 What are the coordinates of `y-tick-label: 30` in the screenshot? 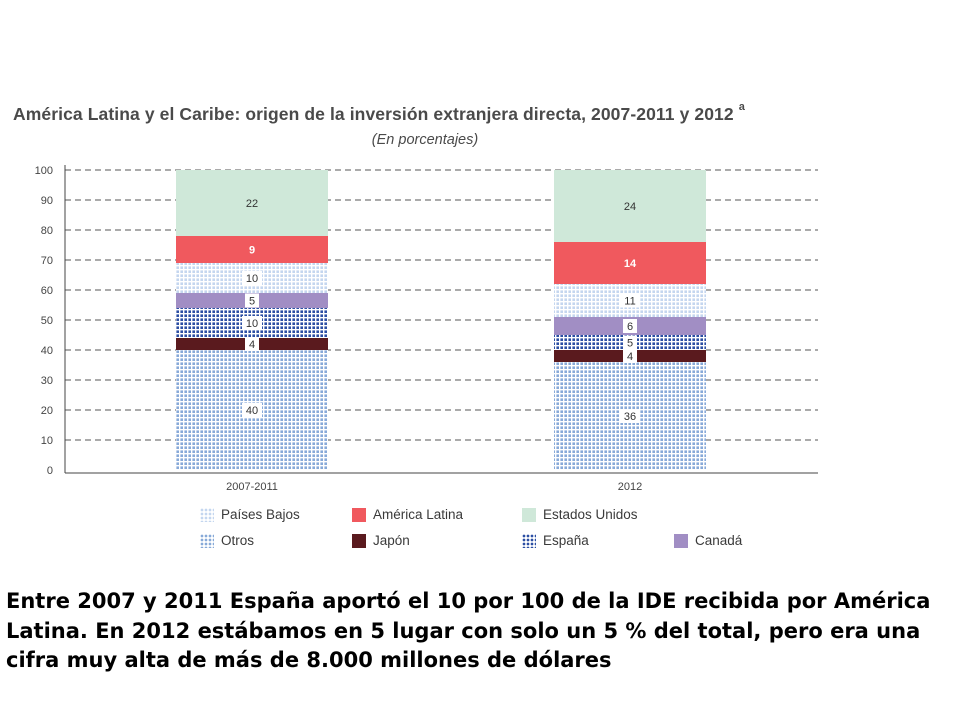 It's located at (47, 381).